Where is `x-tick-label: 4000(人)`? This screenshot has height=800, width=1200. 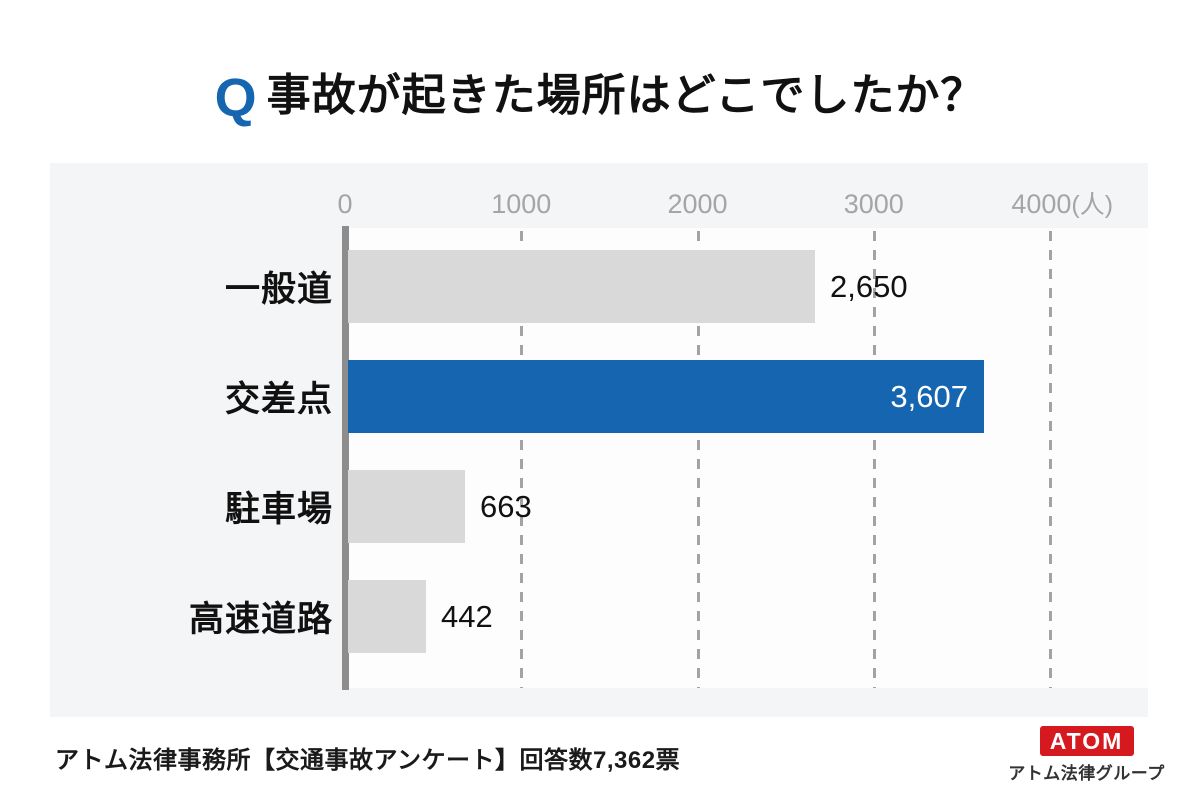
x-tick-label: 4000(人) is located at coordinates (1062, 204).